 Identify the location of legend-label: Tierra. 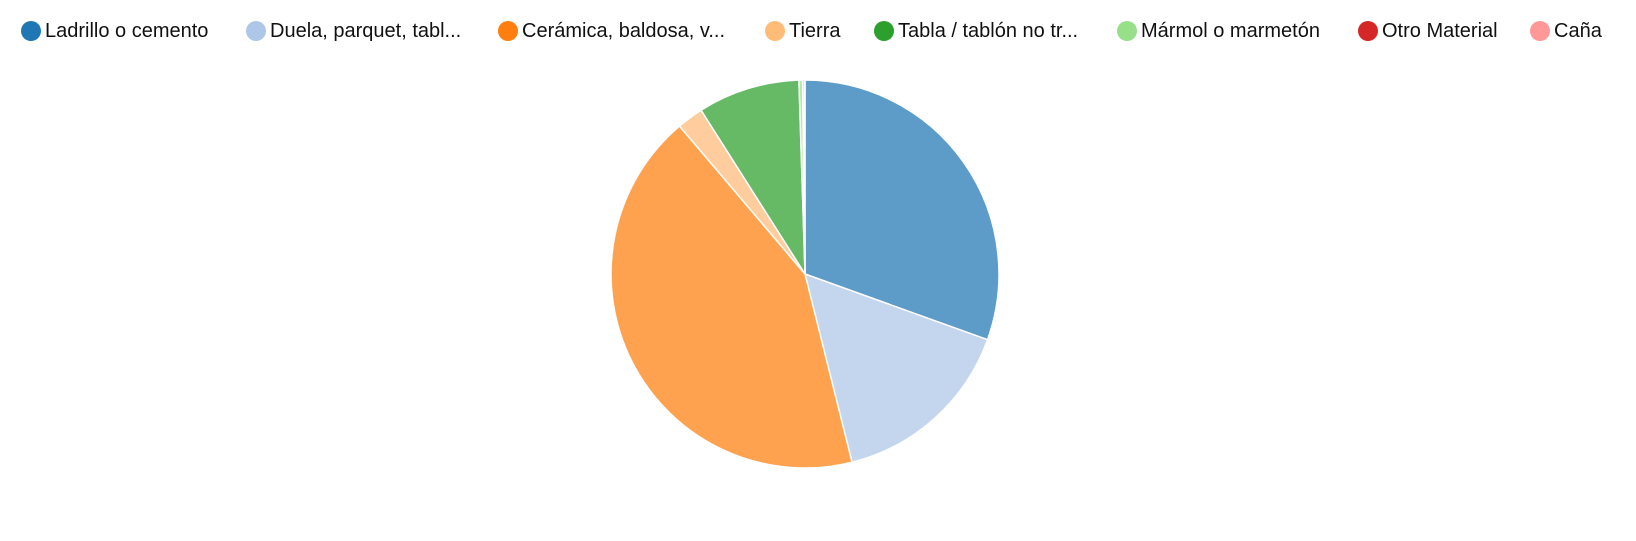
(815, 30).